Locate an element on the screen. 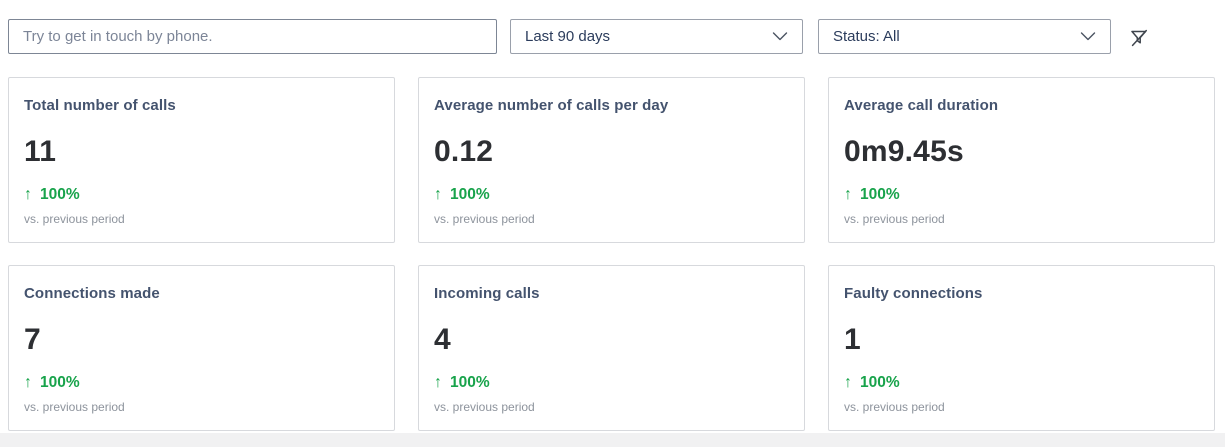 The height and width of the screenshot is (447, 1225). filter-off-icon is located at coordinates (1139, 38).